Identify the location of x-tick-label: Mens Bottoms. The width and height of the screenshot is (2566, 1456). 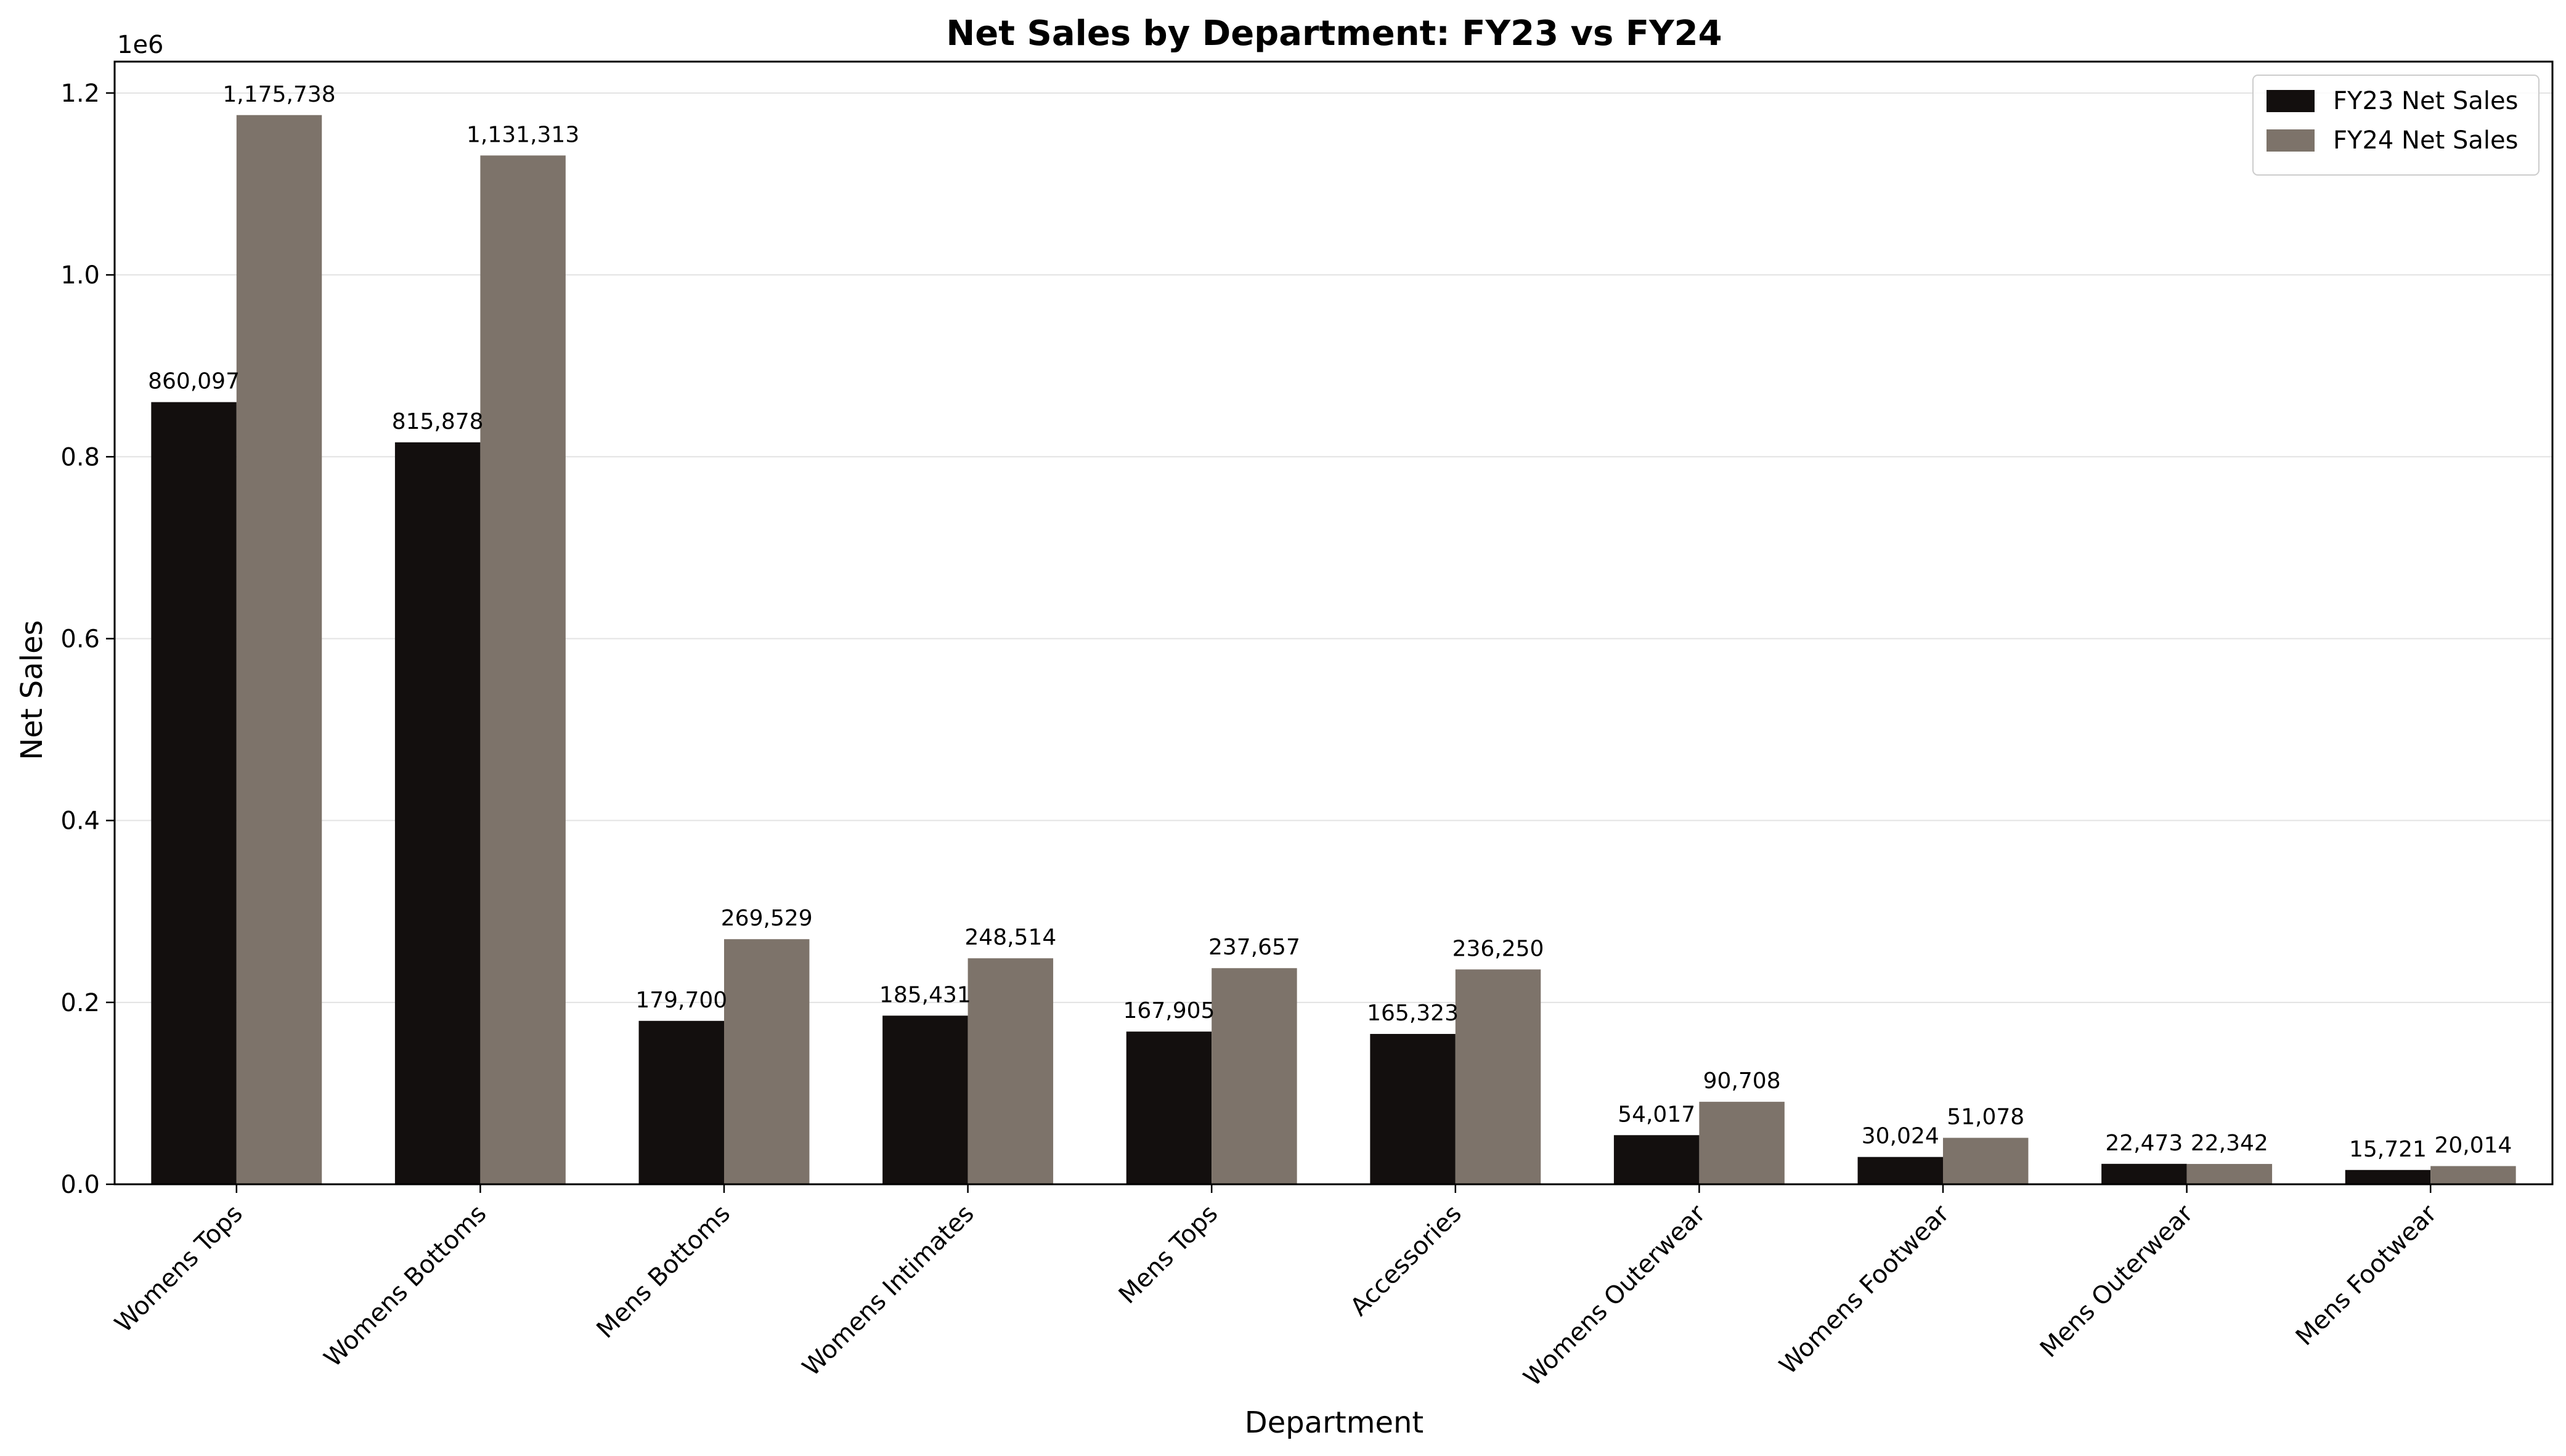
(664, 1272).